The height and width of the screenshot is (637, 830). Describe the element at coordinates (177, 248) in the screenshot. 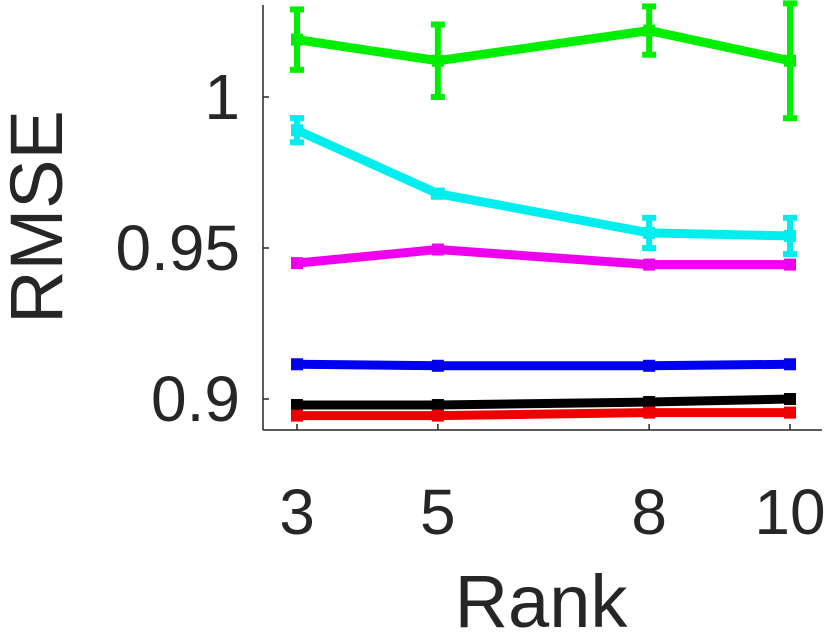

I see `y-tick-label: 0.95` at that location.